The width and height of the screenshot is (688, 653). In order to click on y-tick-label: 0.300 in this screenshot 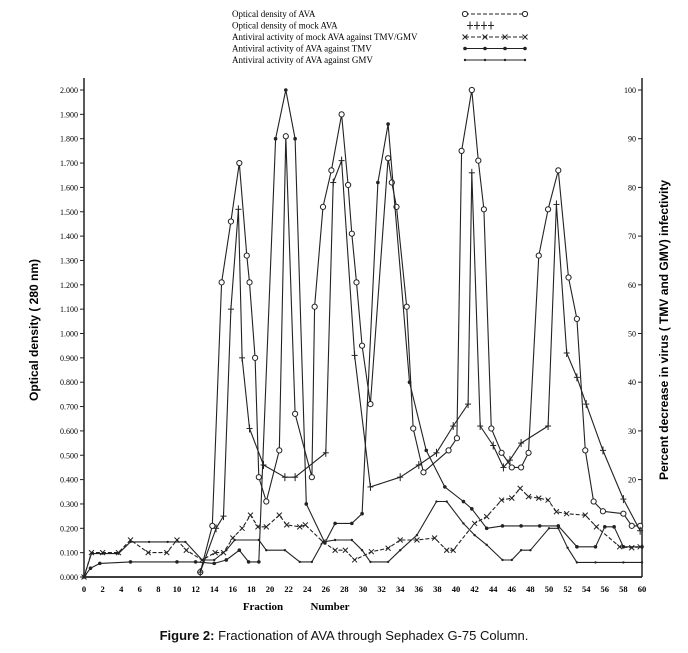, I will do `click(69, 504)`.